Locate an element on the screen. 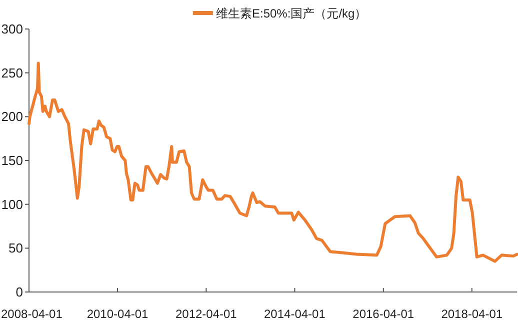 The width and height of the screenshot is (518, 327). legend: 维生素E:50%:国产（元/kg） is located at coordinates (280, 13).